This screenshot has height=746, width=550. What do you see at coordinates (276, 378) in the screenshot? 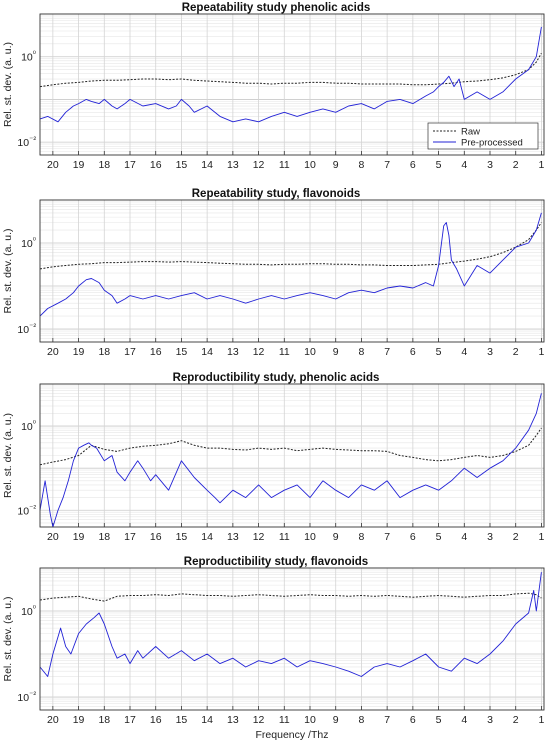
I see `chart-title: Reproductibility study, phenolic acids` at bounding box center [276, 378].